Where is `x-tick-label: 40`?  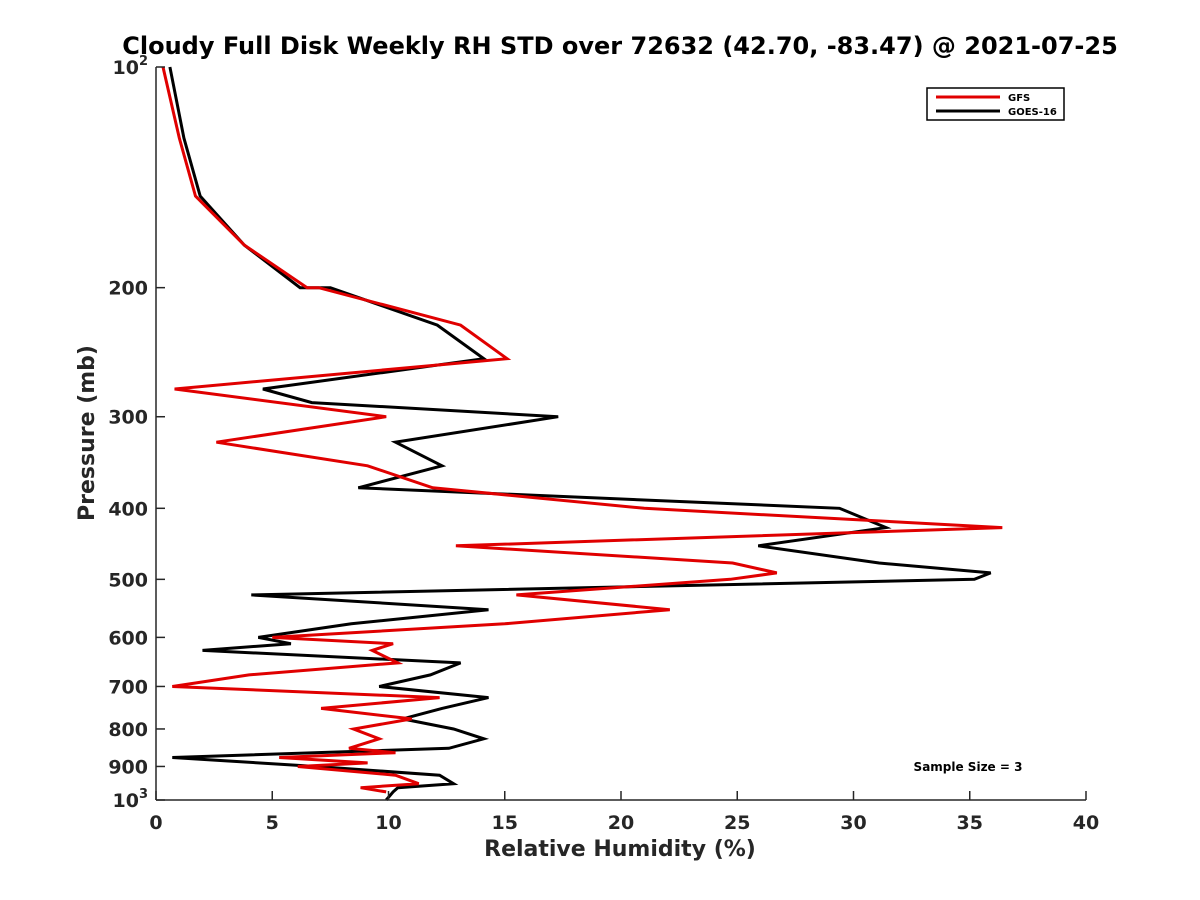 x-tick-label: 40 is located at coordinates (1086, 823).